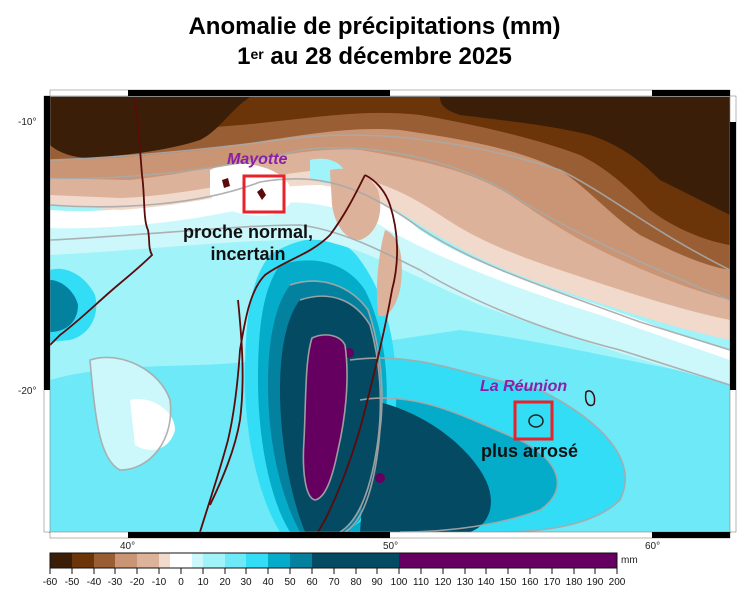 The height and width of the screenshot is (589, 749). What do you see at coordinates (27, 391) in the screenshot?
I see `lat-label-20s: -20°` at bounding box center [27, 391].